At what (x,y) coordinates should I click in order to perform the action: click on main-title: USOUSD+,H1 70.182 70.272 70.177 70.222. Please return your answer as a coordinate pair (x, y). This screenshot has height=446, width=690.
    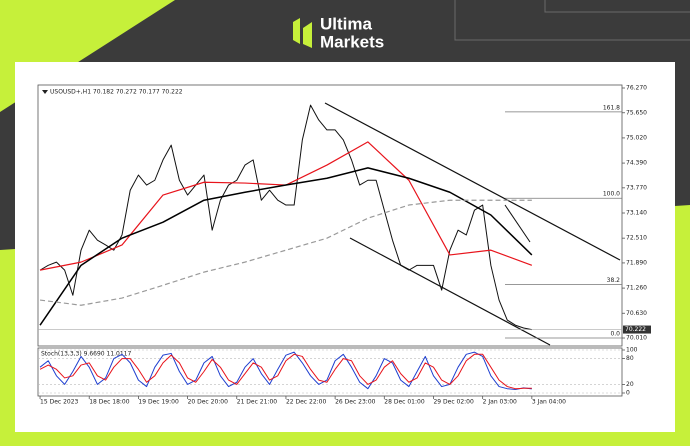
    Looking at the image, I should click on (116, 92).